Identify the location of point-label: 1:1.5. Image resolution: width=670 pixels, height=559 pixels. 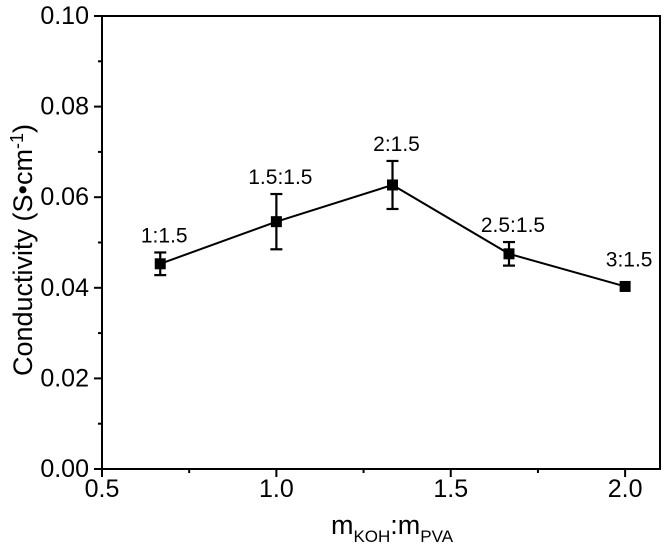
(164, 235).